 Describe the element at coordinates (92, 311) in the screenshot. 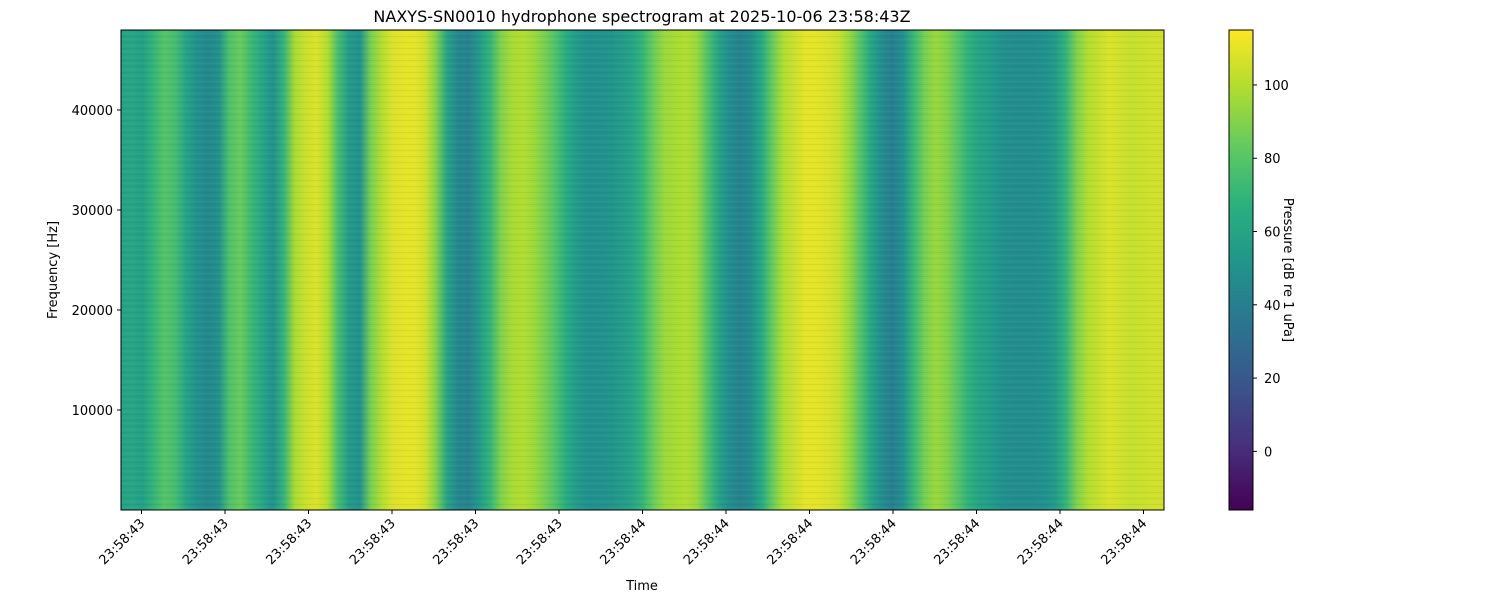

I see `y-tick-label: 20000` at that location.